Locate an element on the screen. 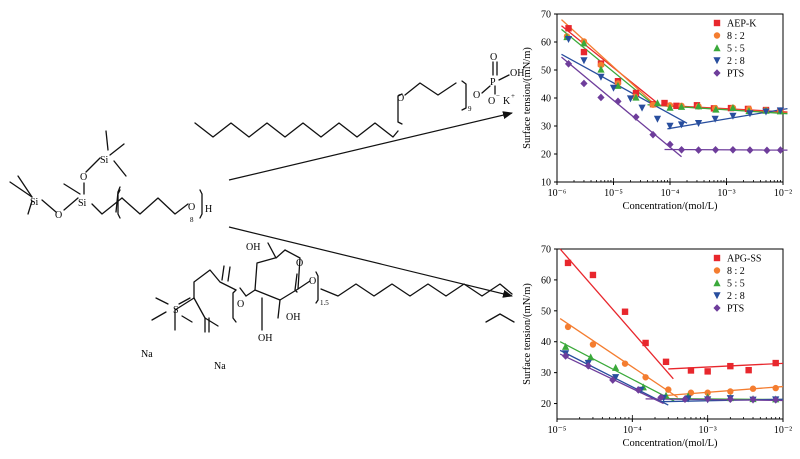 The height and width of the screenshot is (459, 800). bottom-y-tick-label: 70 is located at coordinates (546, 250).